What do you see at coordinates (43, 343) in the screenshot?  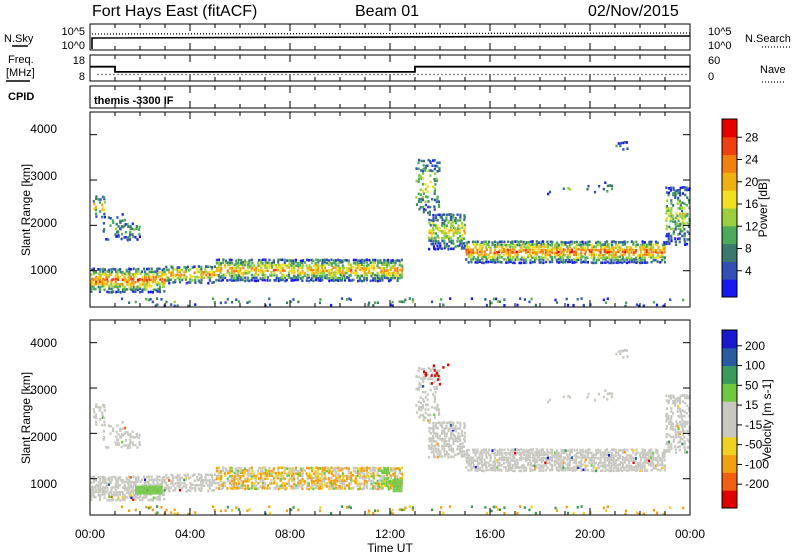 I see `velocity-ytick-4000: 4000` at bounding box center [43, 343].